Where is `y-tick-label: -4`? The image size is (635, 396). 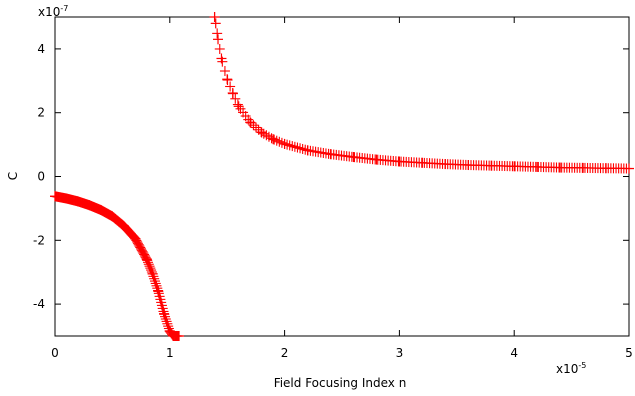 y-tick-label: -4 is located at coordinates (39, 304).